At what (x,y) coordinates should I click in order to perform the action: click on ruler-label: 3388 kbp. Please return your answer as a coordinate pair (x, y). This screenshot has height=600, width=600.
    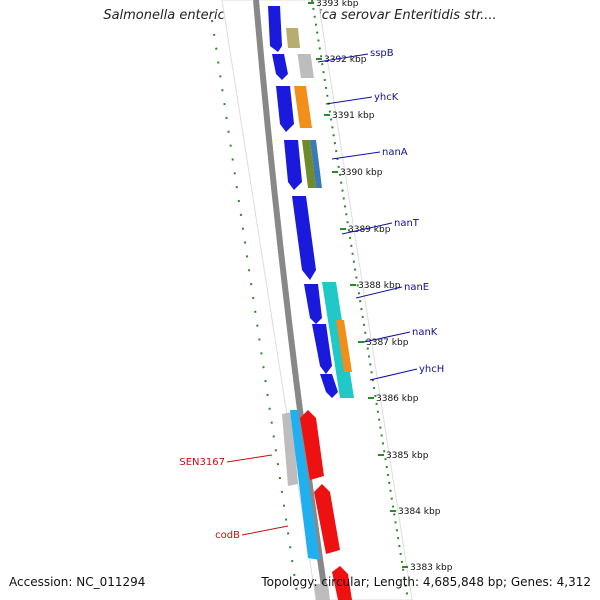
    Looking at the image, I should click on (379, 286).